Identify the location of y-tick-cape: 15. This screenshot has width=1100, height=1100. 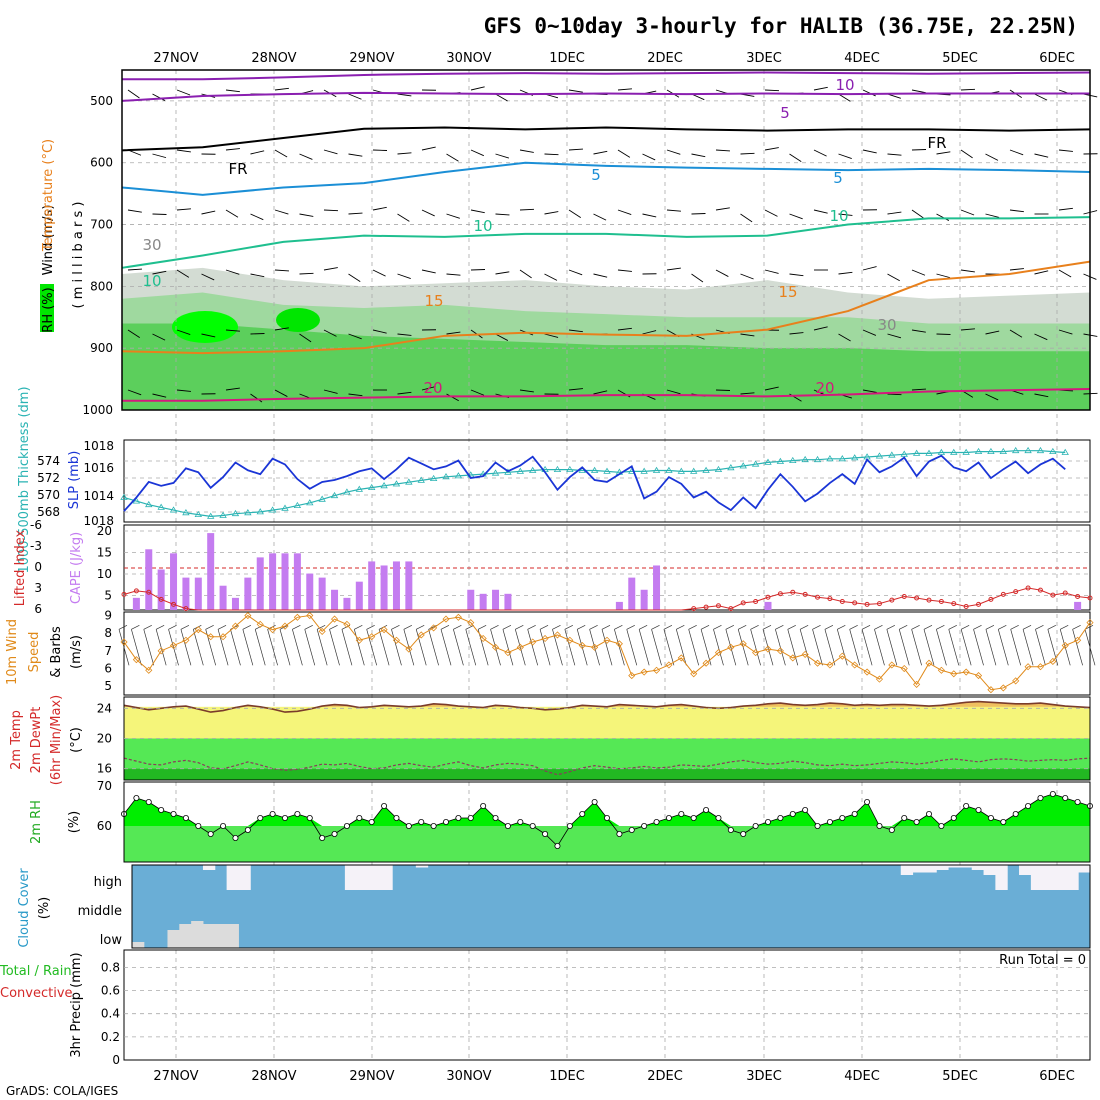
(104, 553).